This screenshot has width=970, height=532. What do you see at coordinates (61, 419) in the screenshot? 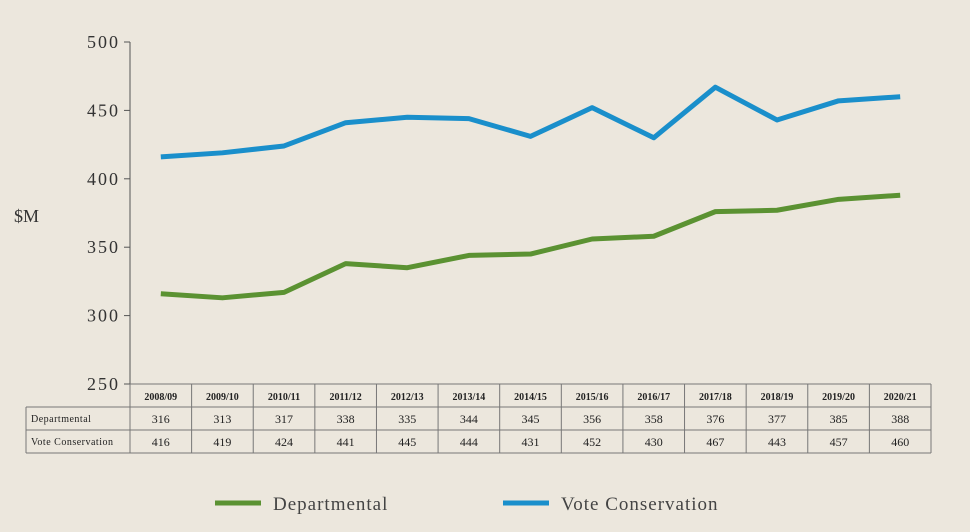
I see `table-row-label: Departmental` at bounding box center [61, 419].